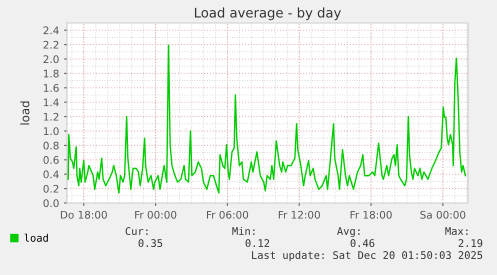  Describe the element at coordinates (51, 131) in the screenshot. I see `y-tick-label: 1.0` at that location.